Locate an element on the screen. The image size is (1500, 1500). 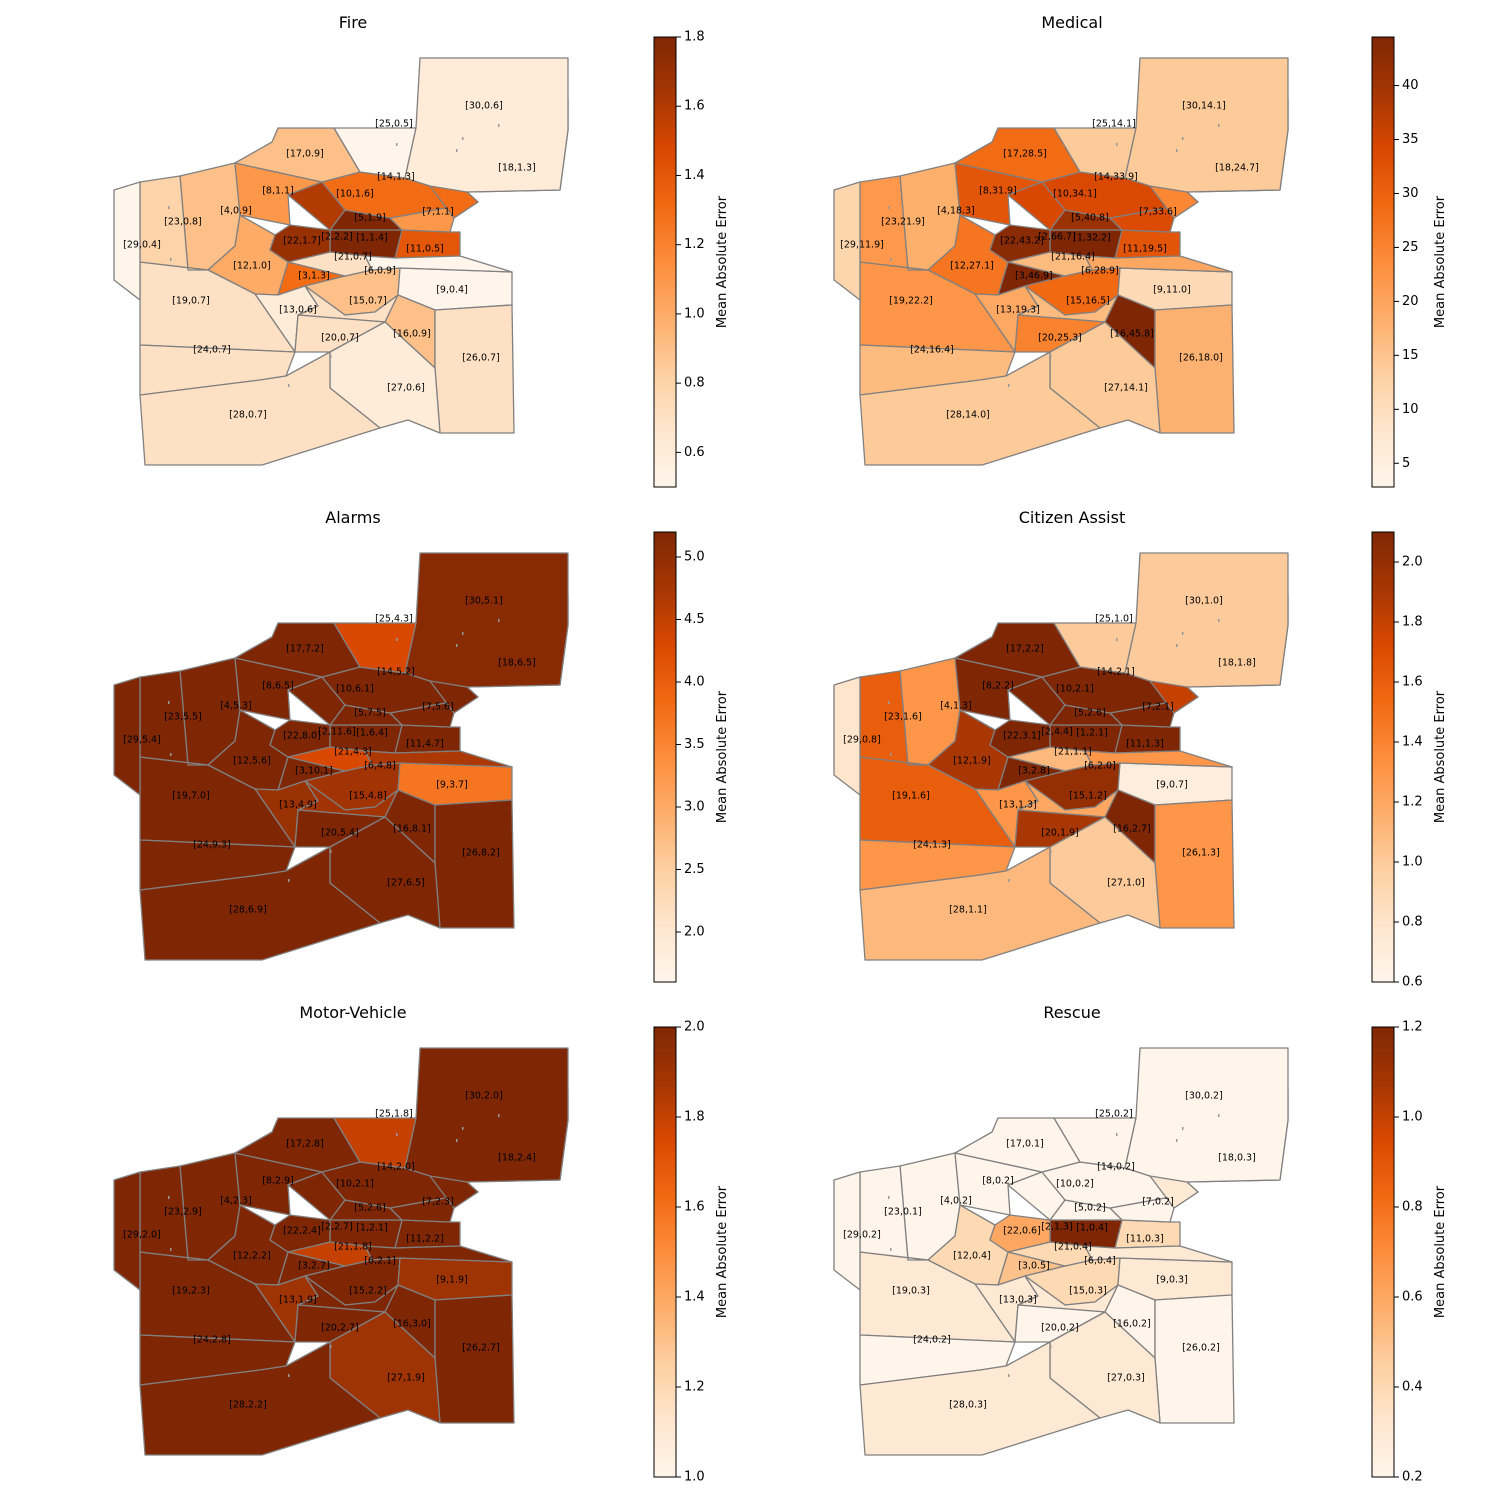
region-label-10: [10,1.6] is located at coordinates (355, 194).